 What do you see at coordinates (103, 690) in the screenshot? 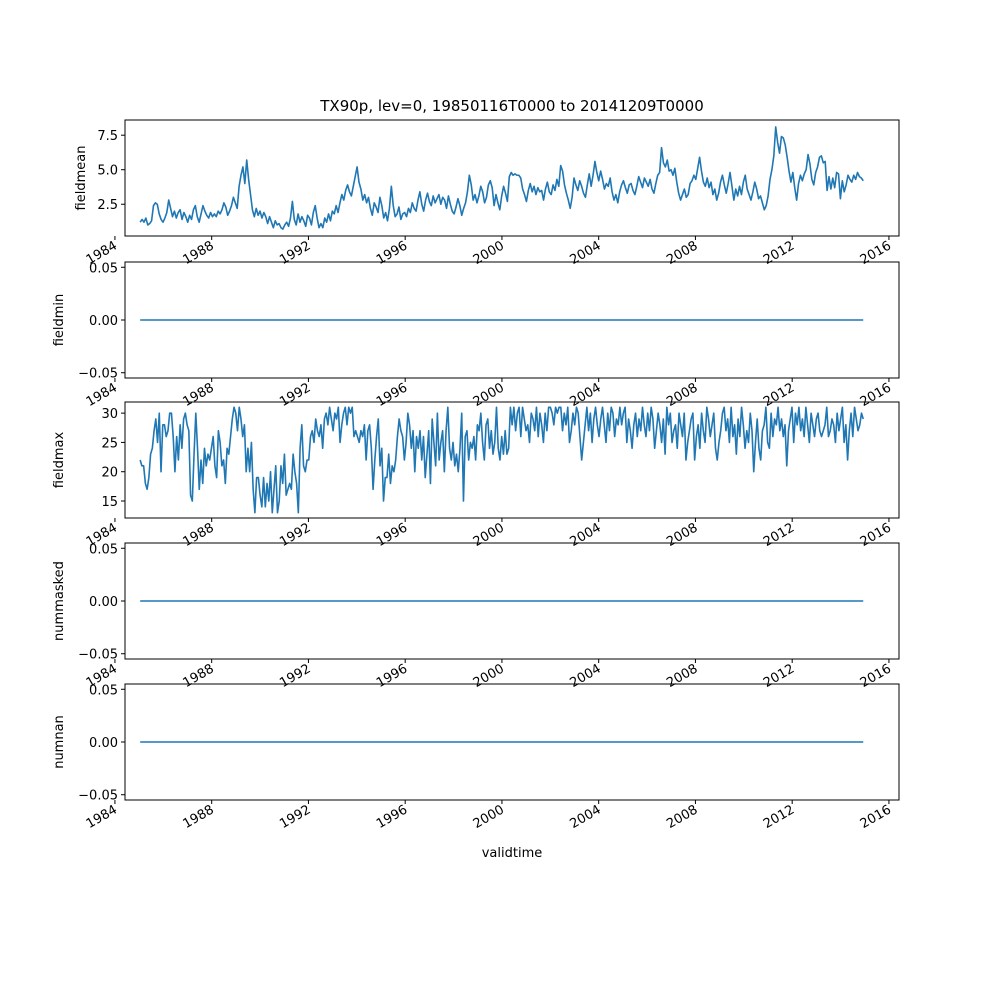
I see `numnan-y-tick-label: 0.05` at bounding box center [103, 690].